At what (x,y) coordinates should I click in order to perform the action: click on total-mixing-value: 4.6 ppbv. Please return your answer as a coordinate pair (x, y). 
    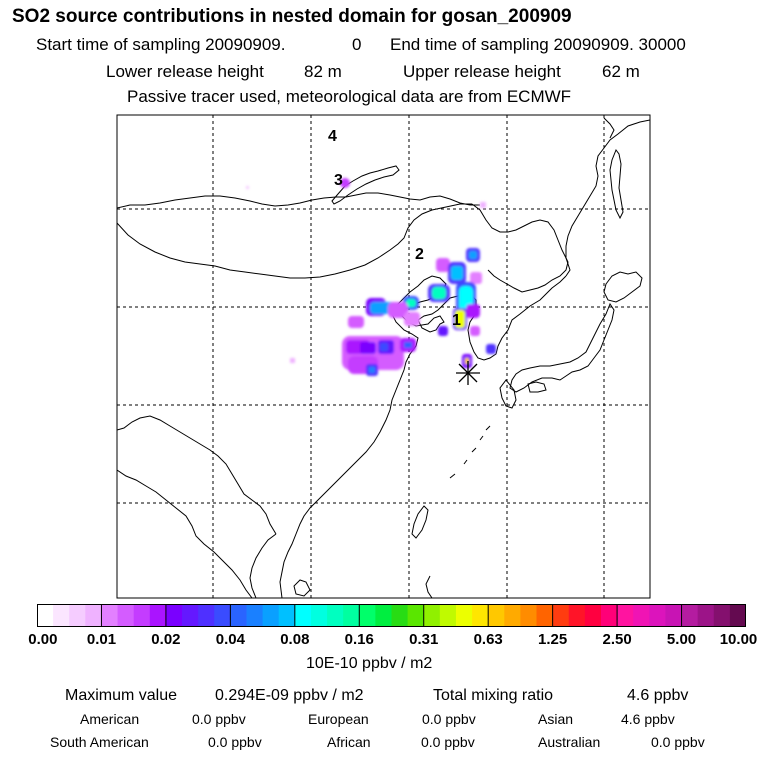
    Looking at the image, I should click on (658, 695).